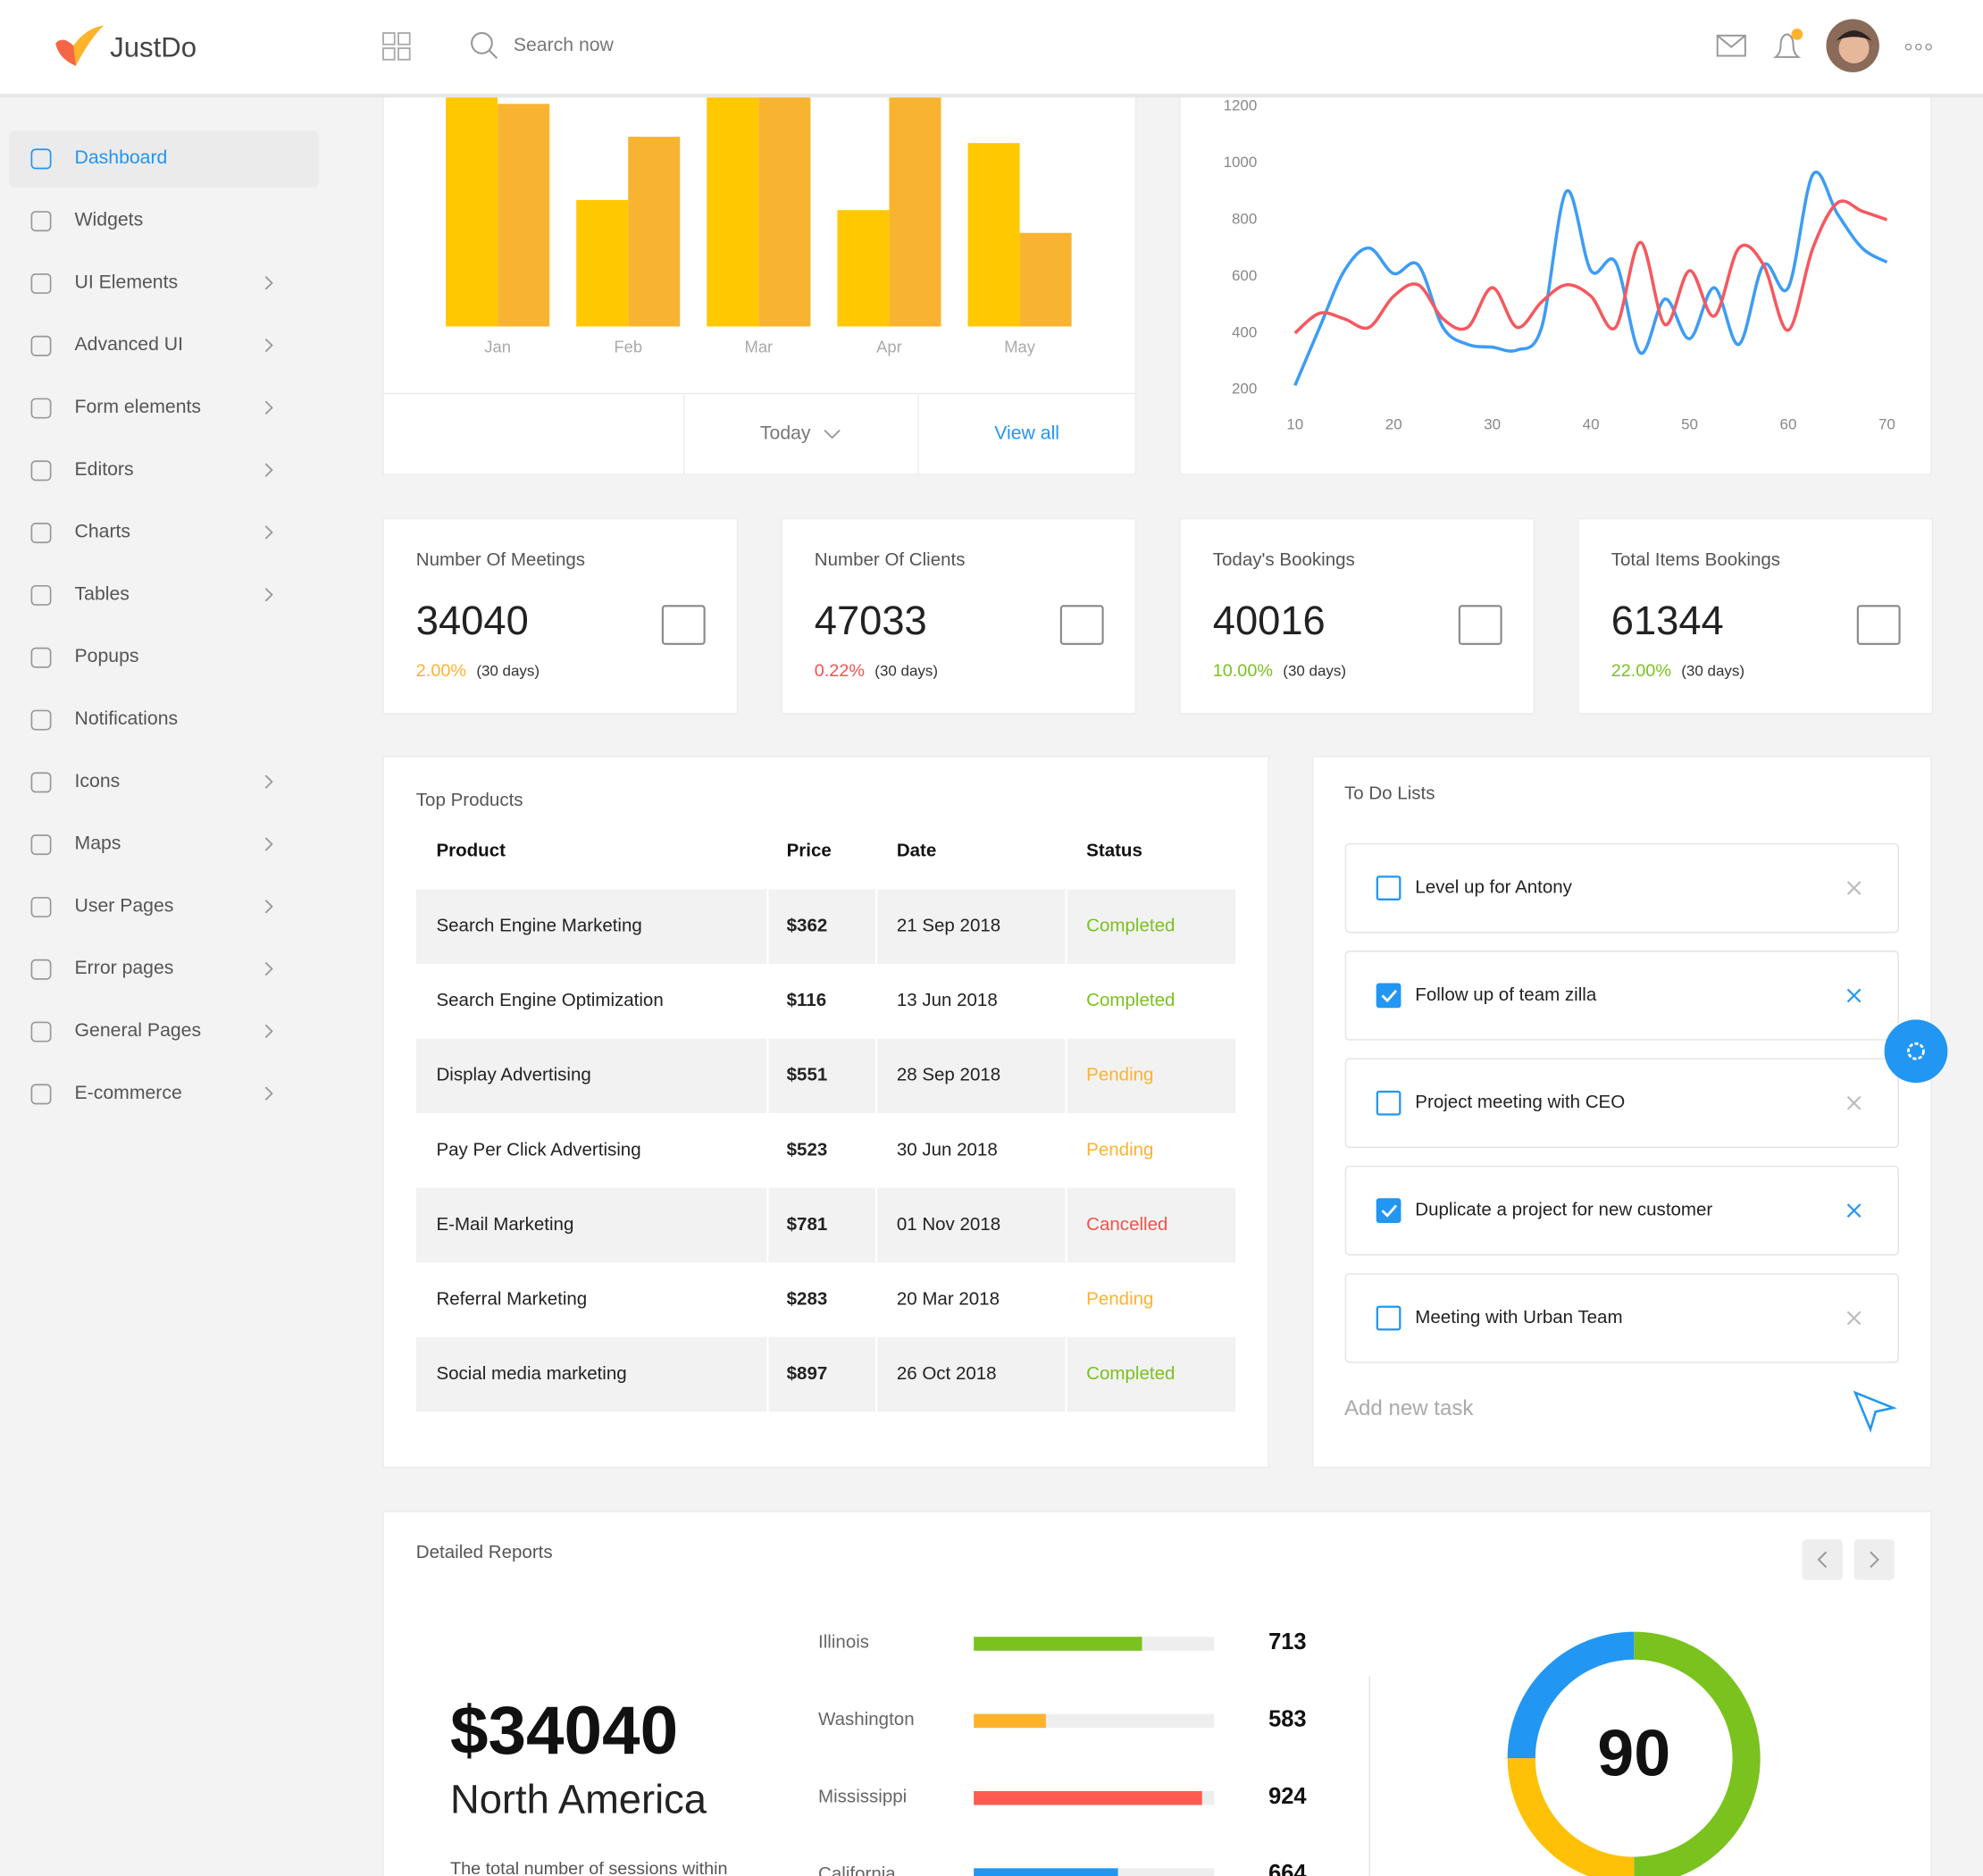 This screenshot has width=1983, height=1876. What do you see at coordinates (785, 433) in the screenshot?
I see `period-dropdown: Today` at bounding box center [785, 433].